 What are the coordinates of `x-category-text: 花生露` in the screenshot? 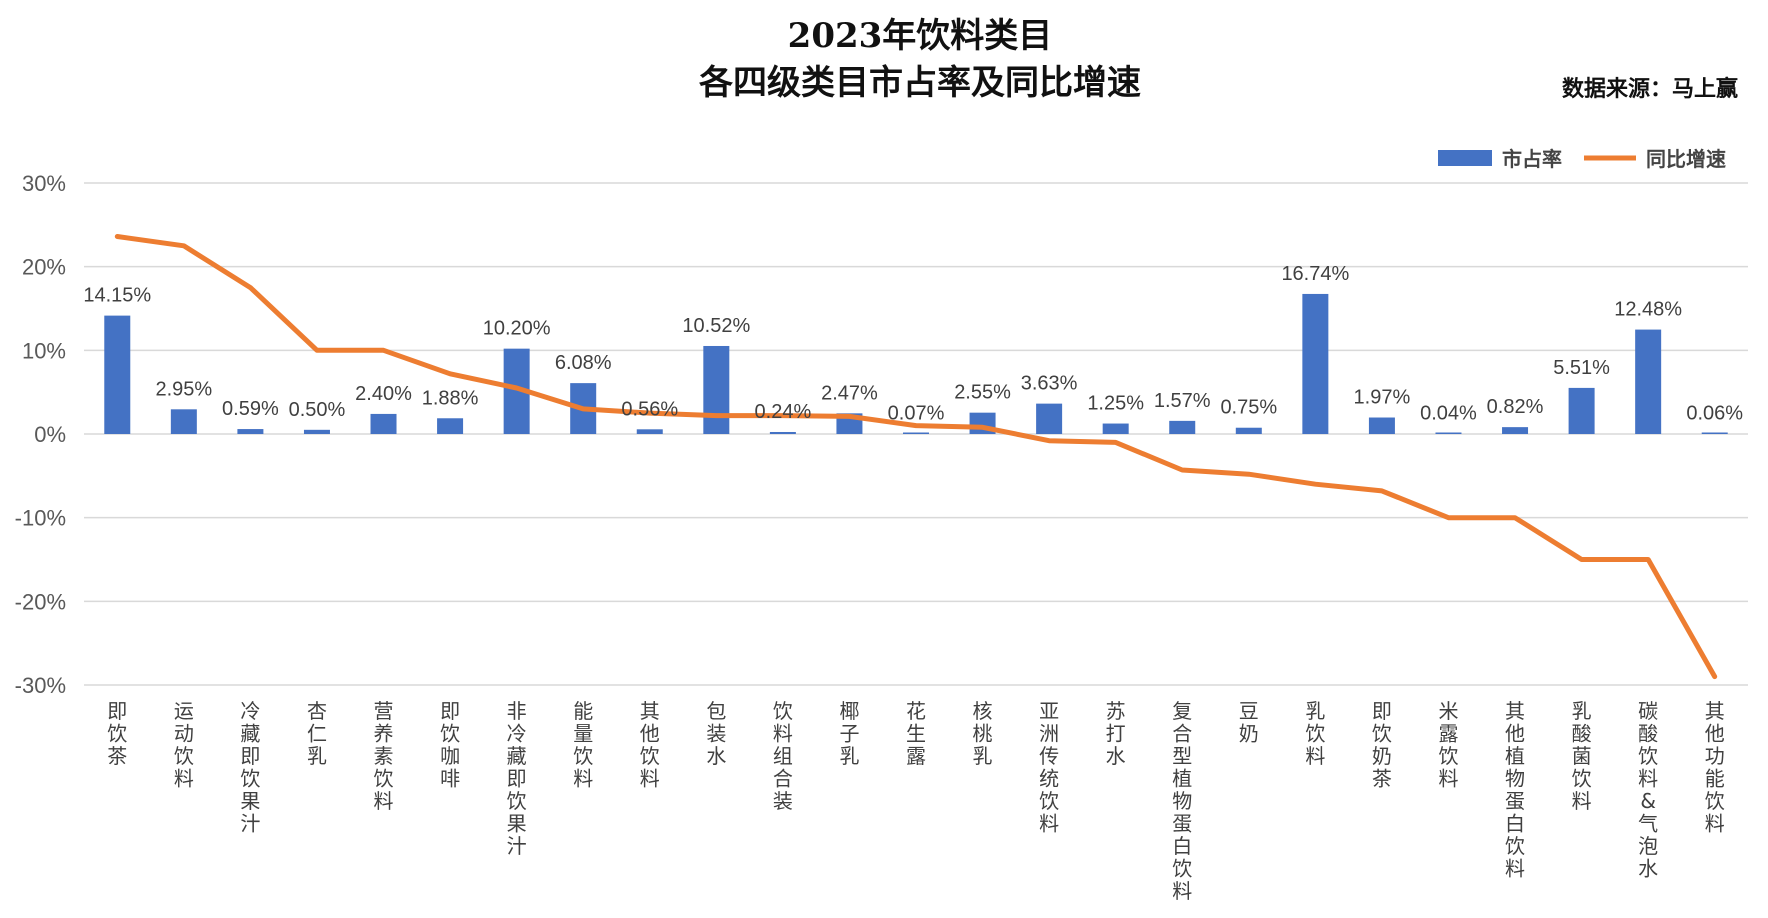 It's located at (916, 733).